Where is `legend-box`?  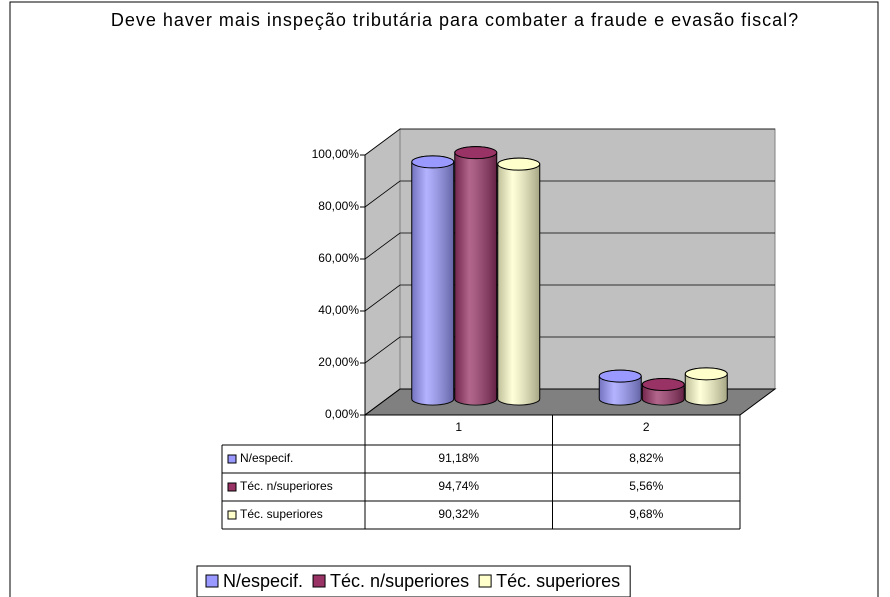
legend-box is located at coordinates (413, 581).